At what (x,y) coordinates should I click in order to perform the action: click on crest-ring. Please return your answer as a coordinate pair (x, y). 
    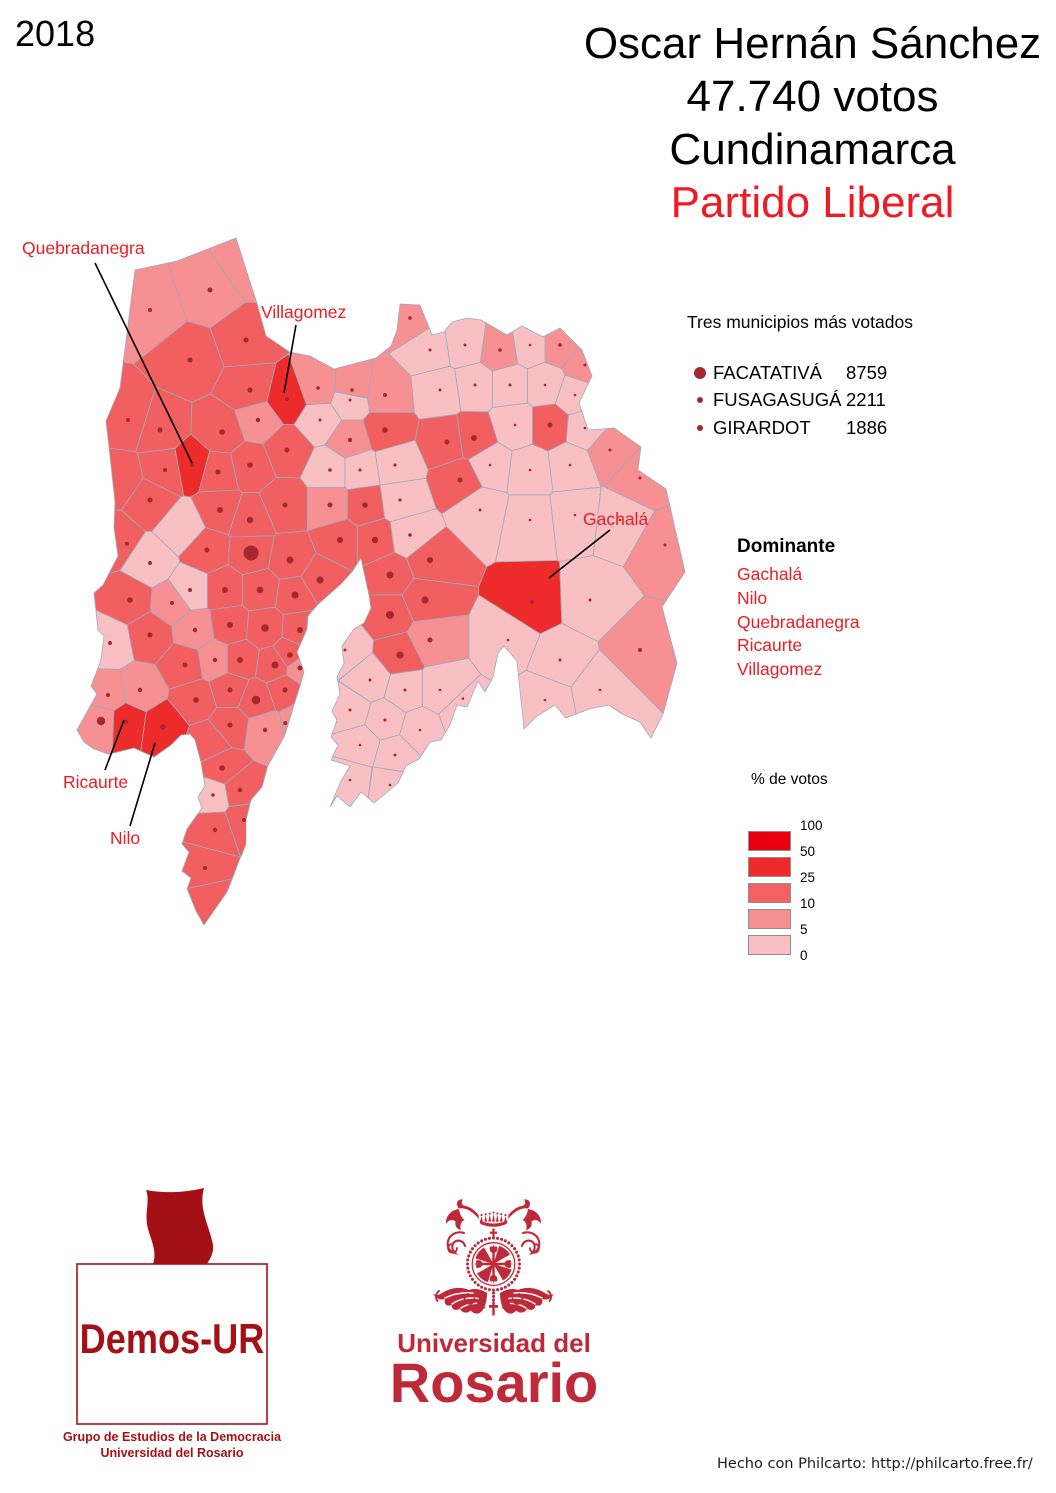
    Looking at the image, I should click on (493, 1264).